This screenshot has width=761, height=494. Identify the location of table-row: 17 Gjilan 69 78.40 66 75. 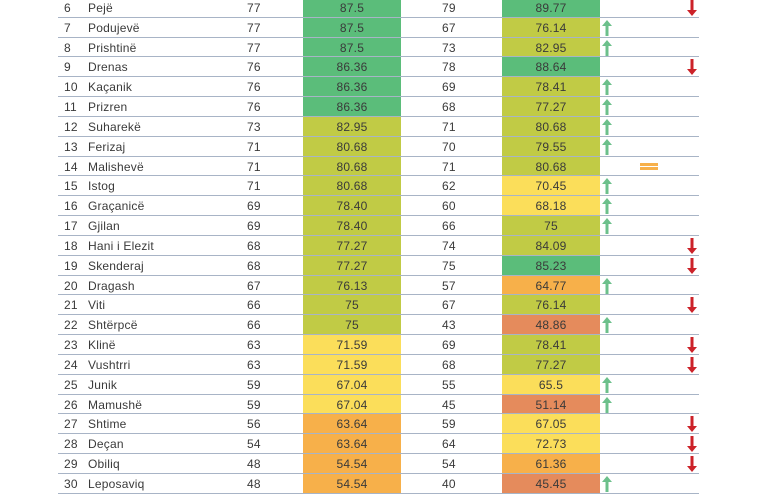
(380, 226).